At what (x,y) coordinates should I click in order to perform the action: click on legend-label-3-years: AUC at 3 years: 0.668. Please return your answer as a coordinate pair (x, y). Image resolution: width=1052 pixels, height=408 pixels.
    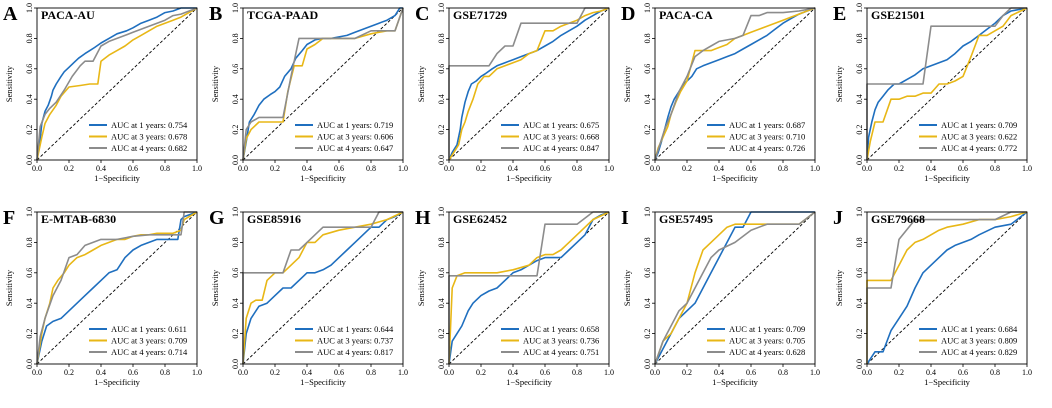
    Looking at the image, I should click on (561, 137).